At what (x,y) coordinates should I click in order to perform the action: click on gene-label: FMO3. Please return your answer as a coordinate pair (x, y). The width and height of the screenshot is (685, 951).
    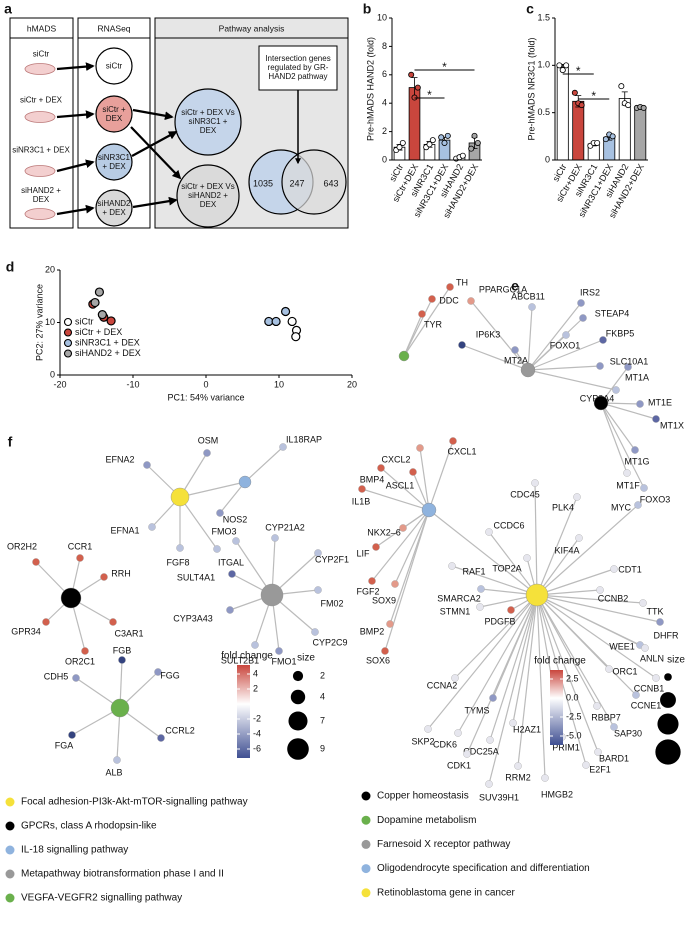
    Looking at the image, I should click on (223, 531).